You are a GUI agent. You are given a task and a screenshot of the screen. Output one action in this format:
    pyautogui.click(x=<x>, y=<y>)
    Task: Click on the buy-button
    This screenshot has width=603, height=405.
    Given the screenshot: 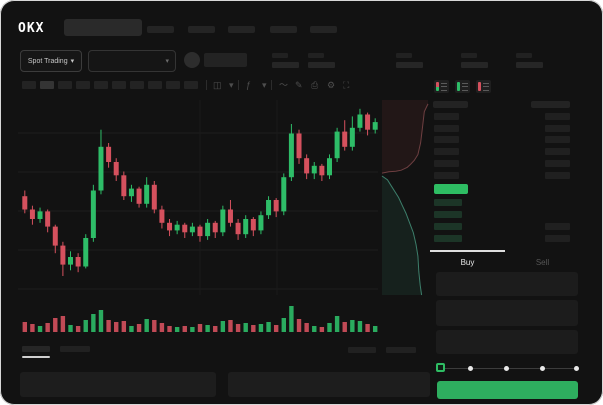 What is the action you would take?
    pyautogui.click(x=507, y=390)
    